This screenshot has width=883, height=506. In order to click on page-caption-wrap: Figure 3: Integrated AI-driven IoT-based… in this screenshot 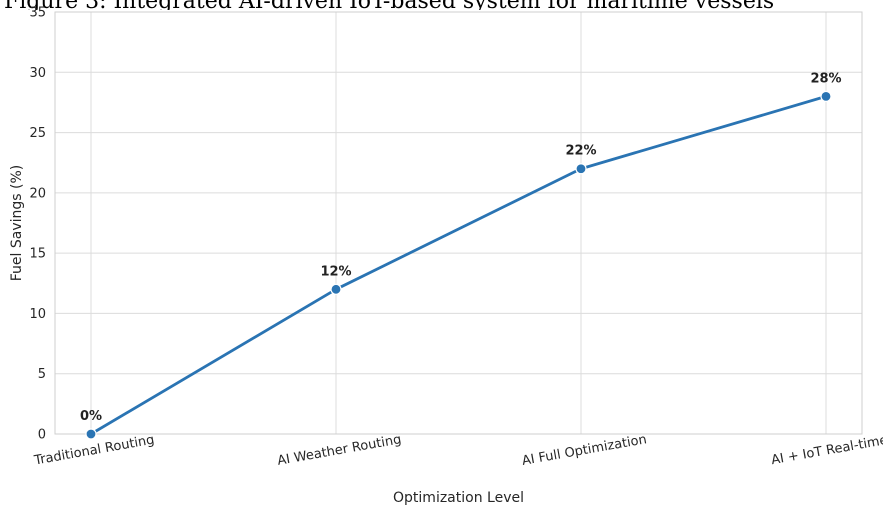, I will do `click(389, 7)`.